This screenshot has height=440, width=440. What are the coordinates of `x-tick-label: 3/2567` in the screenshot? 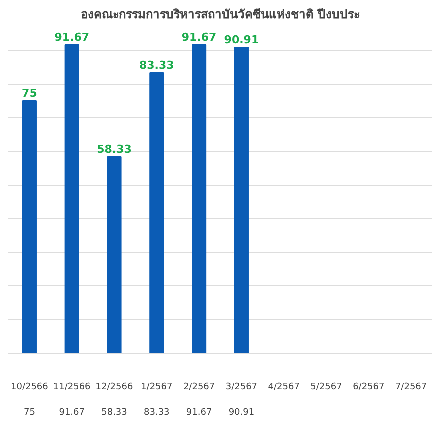 It's located at (242, 387).